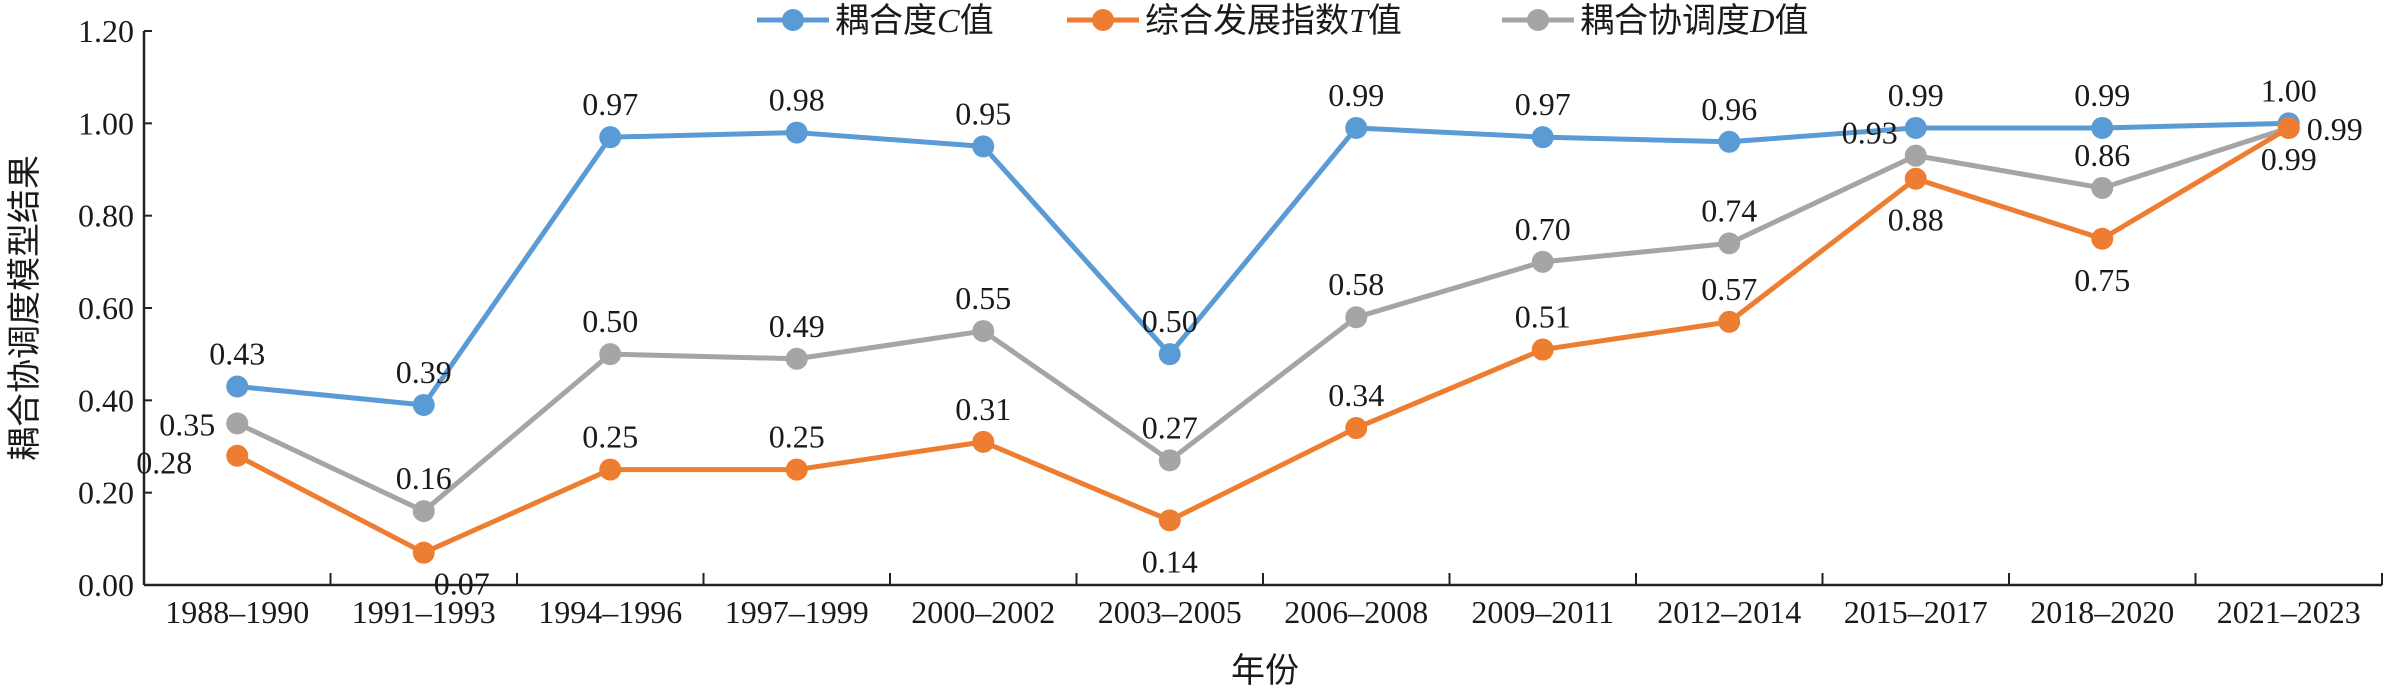 This screenshot has height=690, width=2384. Describe the element at coordinates (1729, 289) in the screenshot. I see `data-label: 0.57` at that location.